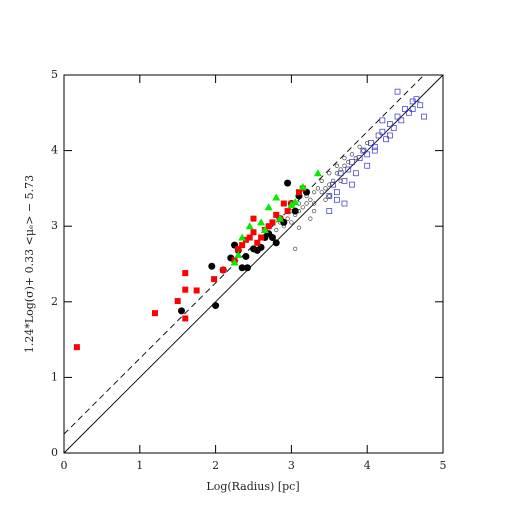 This screenshot has width=518, height=518. Describe the element at coordinates (54, 150) in the screenshot. I see `y-tick-label: 4` at that location.